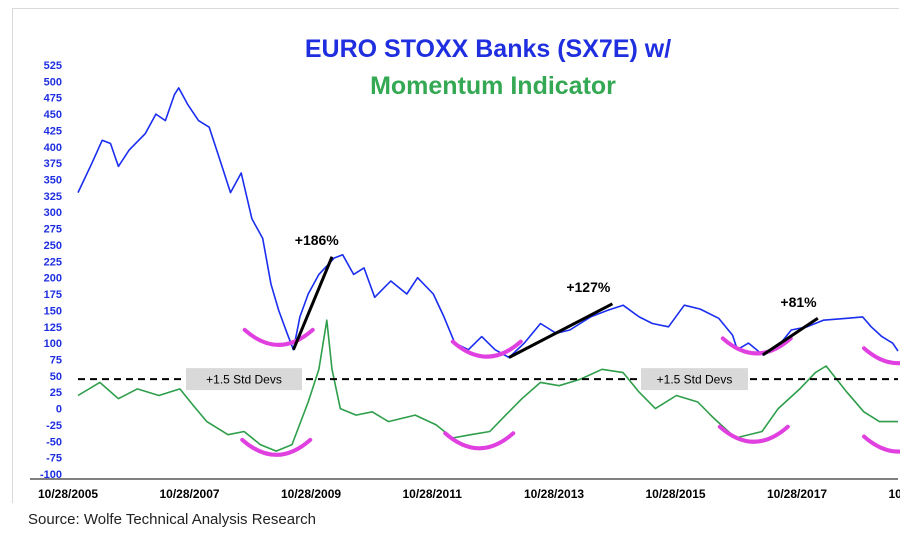 The image size is (900, 533). Describe the element at coordinates (53, 115) in the screenshot. I see `y-tick-label: 450` at that location.